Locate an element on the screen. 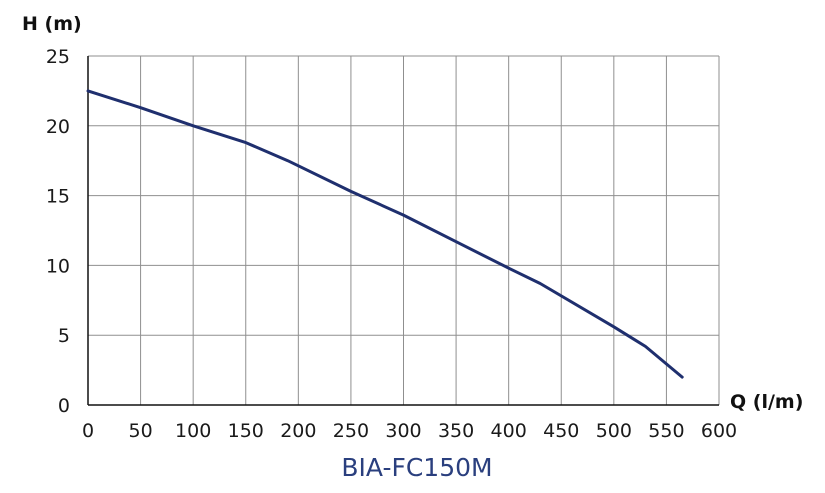 The width and height of the screenshot is (825, 493). x-tick-label-7: 350 is located at coordinates (456, 431).